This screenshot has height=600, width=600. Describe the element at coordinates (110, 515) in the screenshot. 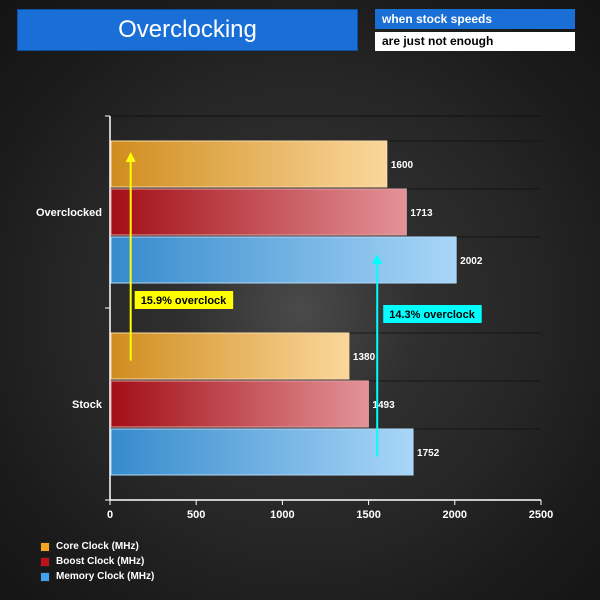

I see `x-tick-label: 0` at that location.